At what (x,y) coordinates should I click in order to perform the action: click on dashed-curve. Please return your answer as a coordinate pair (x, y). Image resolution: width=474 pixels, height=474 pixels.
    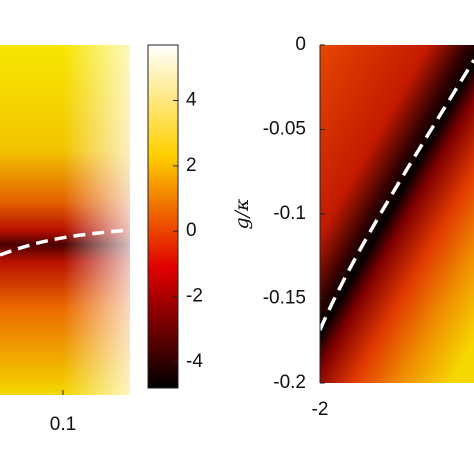
    Looking at the image, I should click on (65, 242).